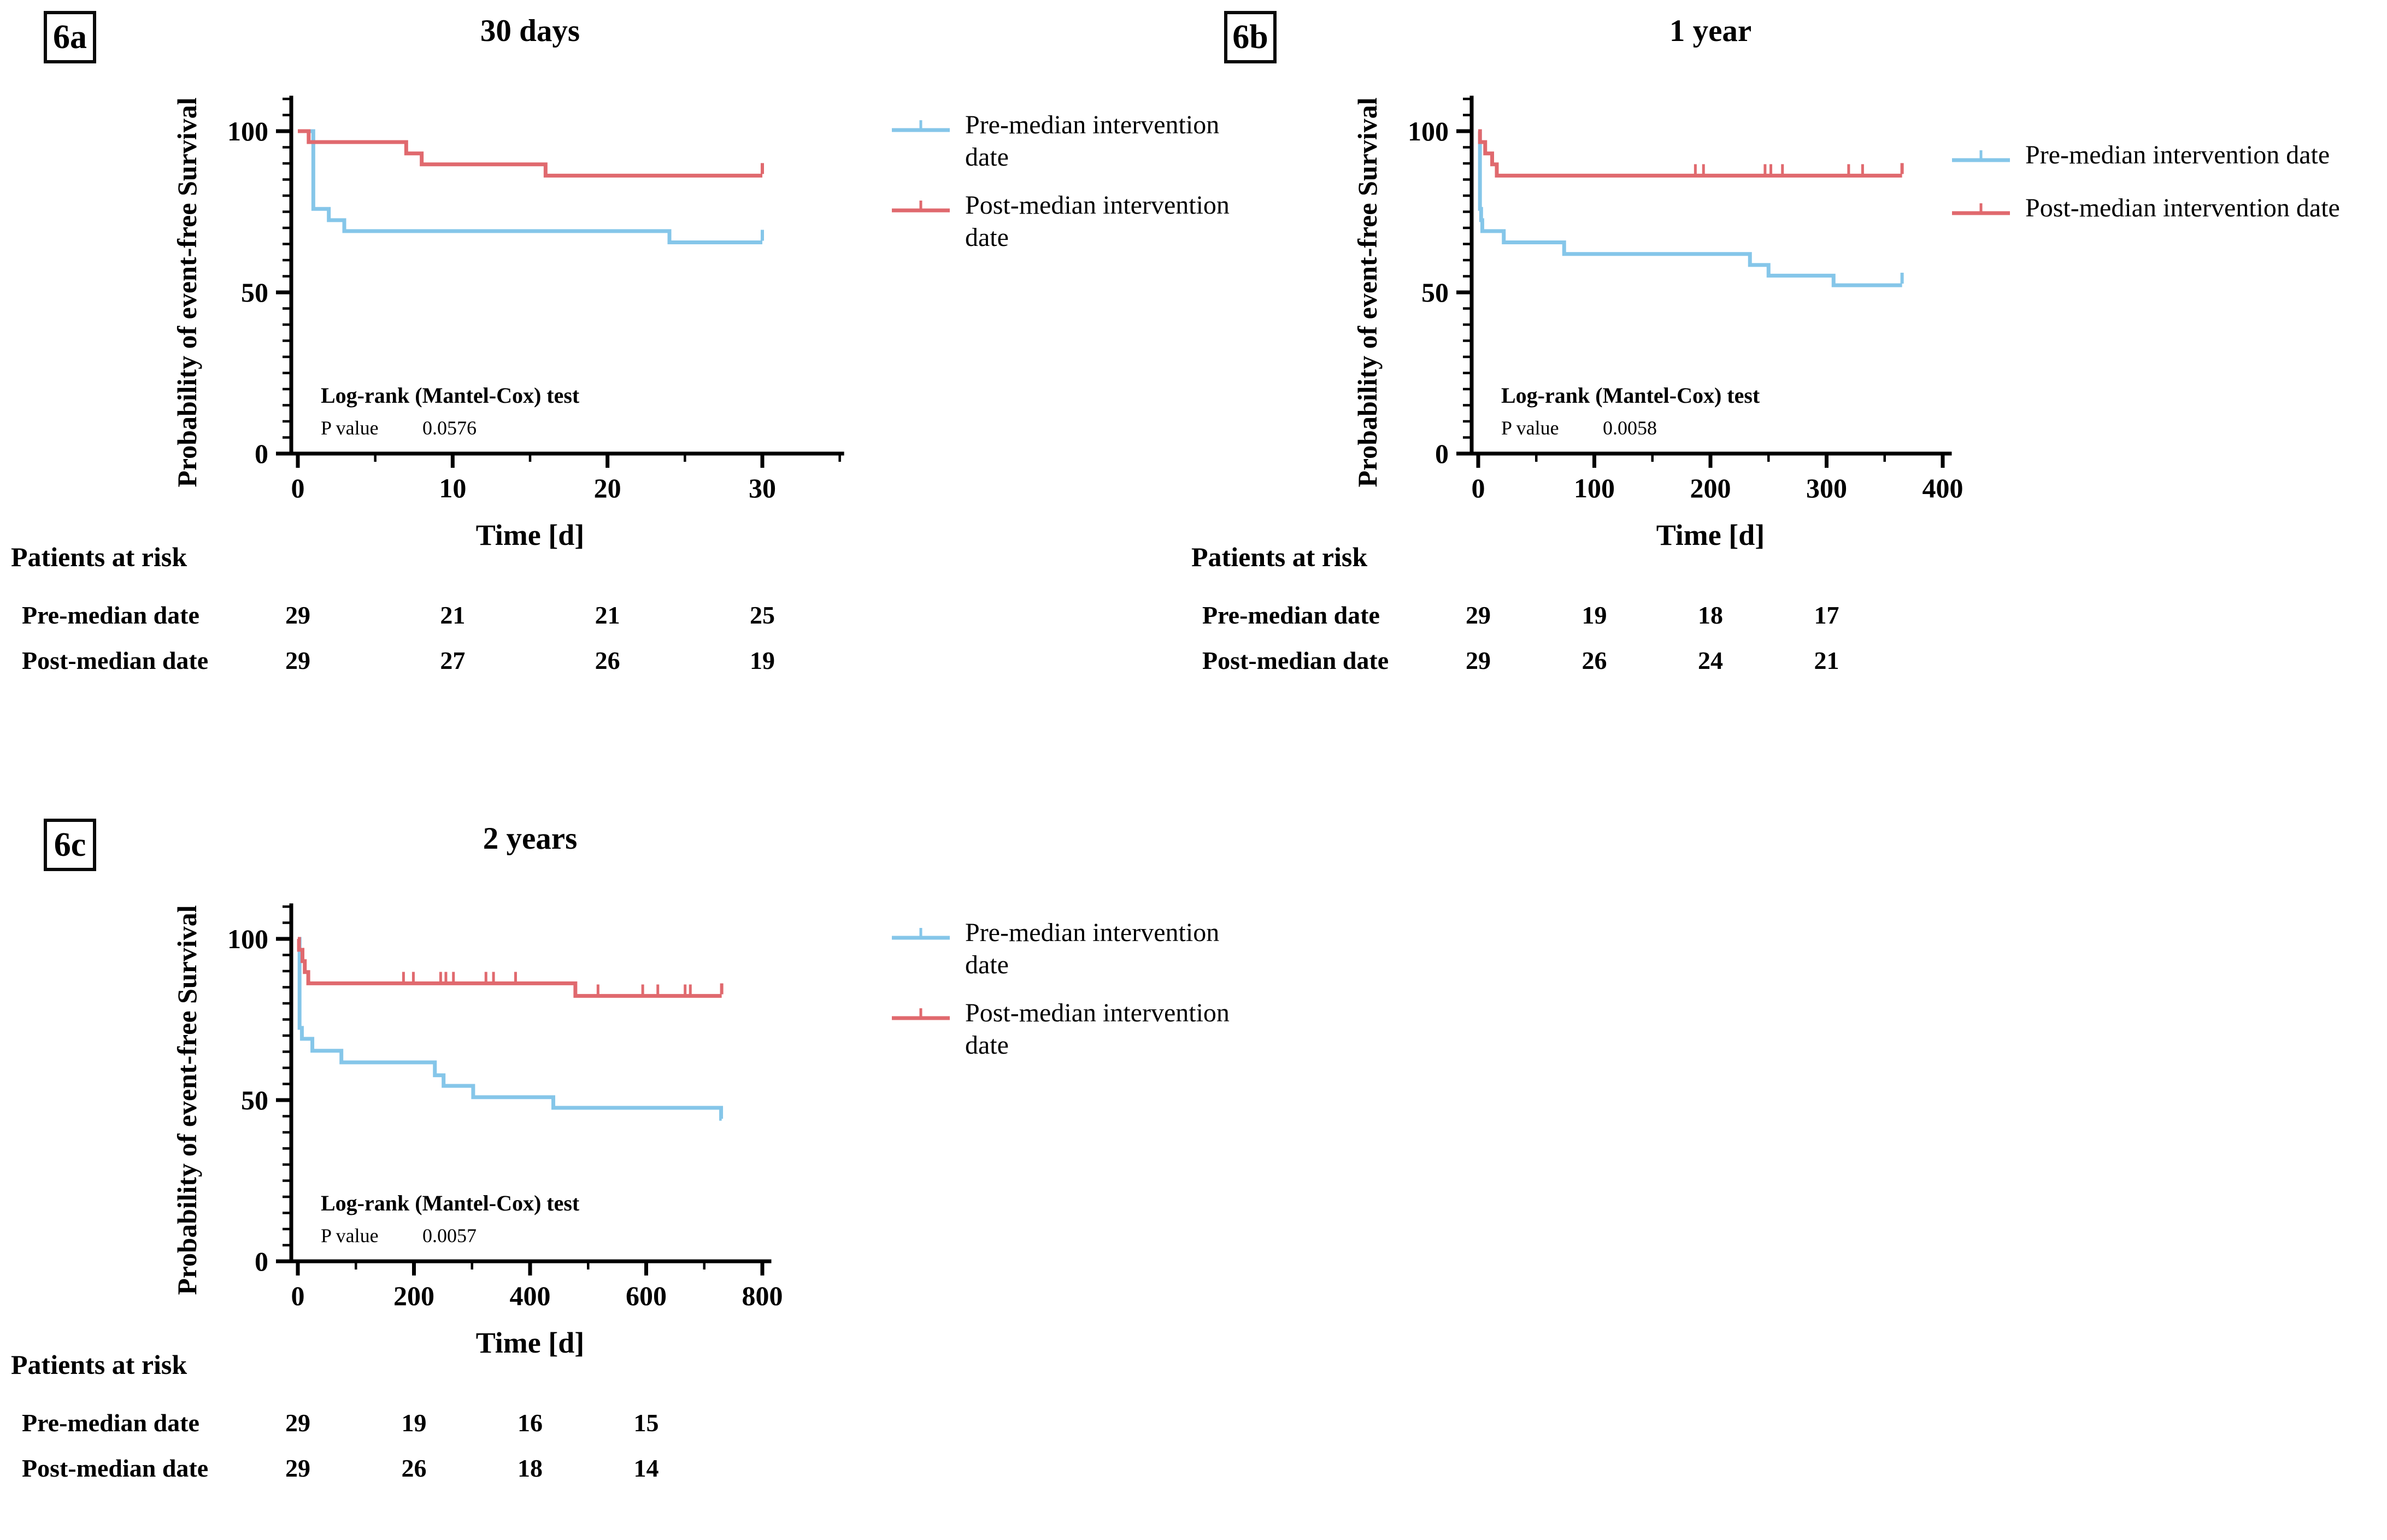 This screenshot has height=1540, width=2387. What do you see at coordinates (452, 488) in the screenshot?
I see `svg-text: 10` at bounding box center [452, 488].